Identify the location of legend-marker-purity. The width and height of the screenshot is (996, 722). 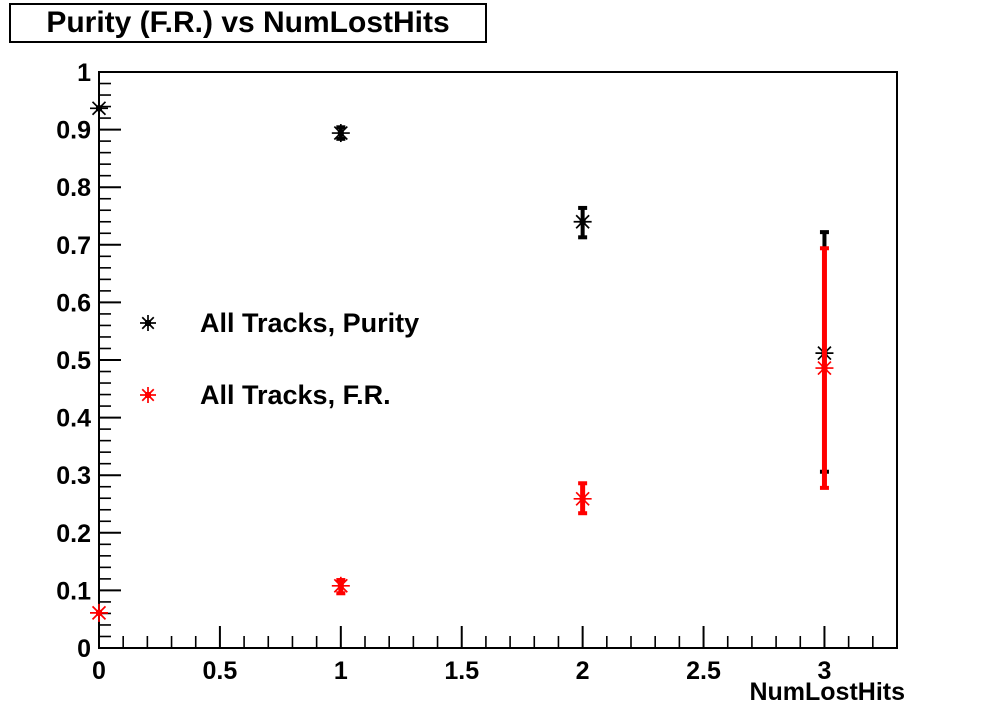
(148, 323).